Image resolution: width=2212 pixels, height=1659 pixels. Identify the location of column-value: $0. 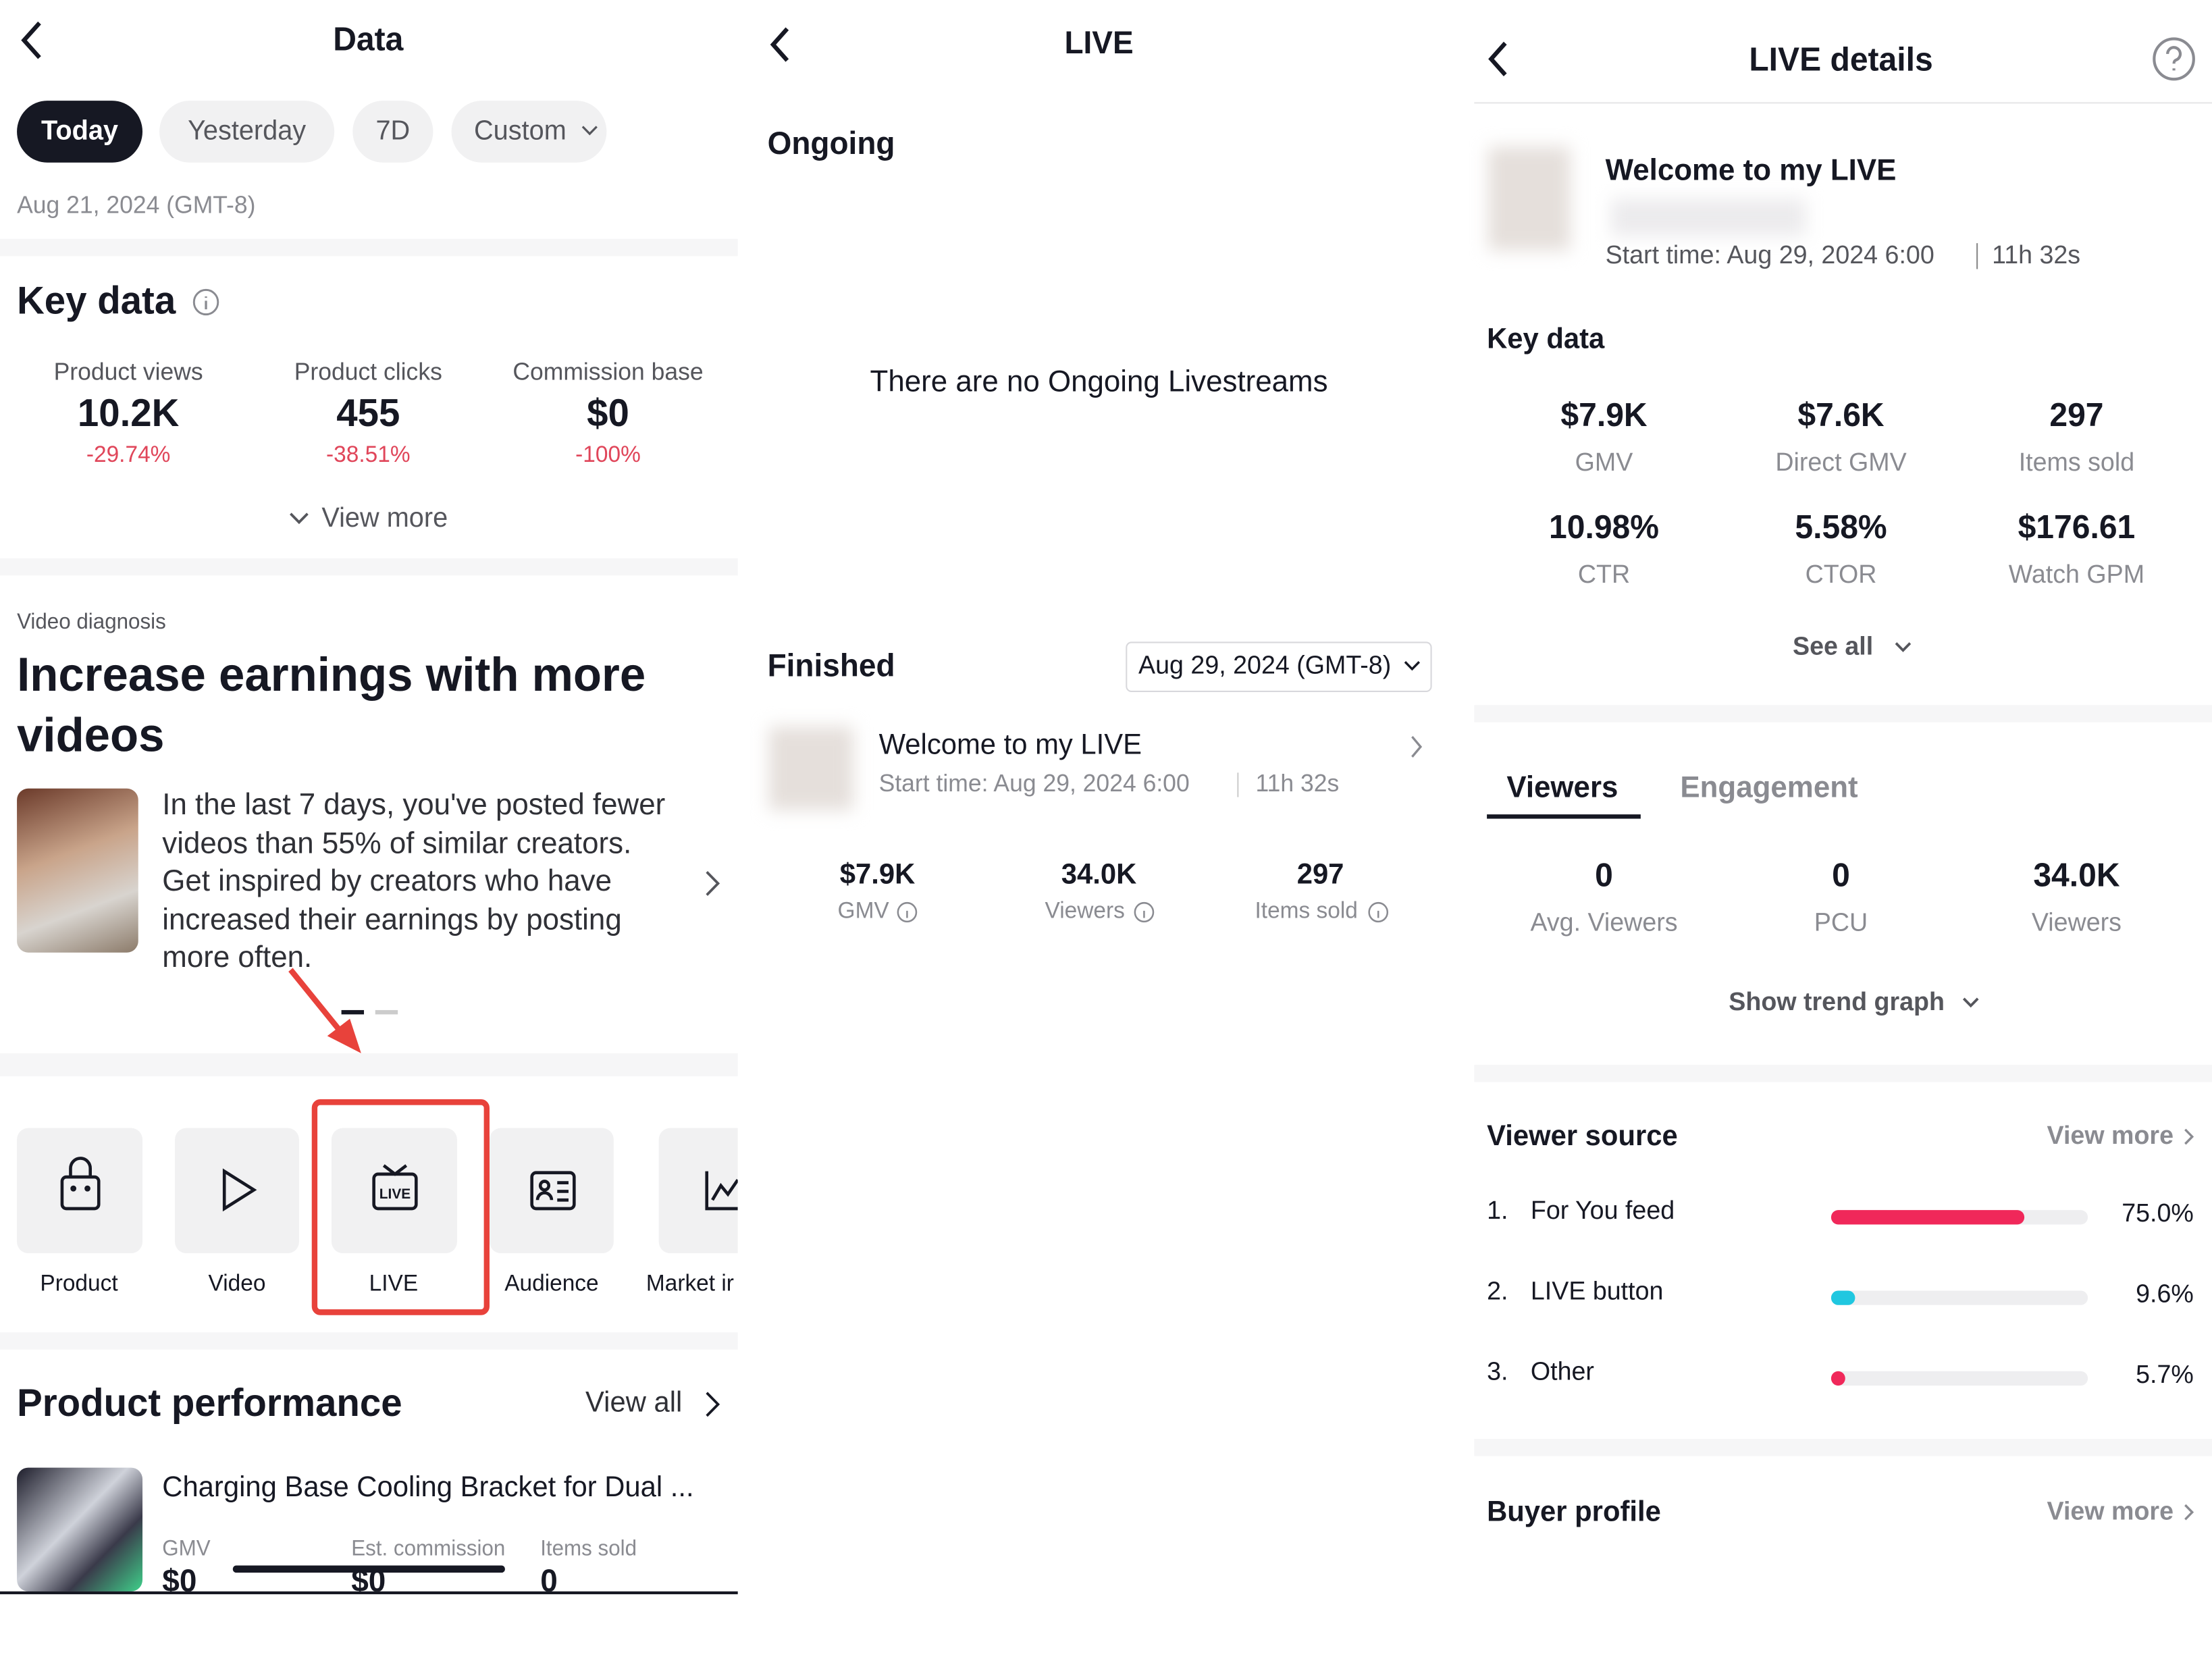
(179, 1576).